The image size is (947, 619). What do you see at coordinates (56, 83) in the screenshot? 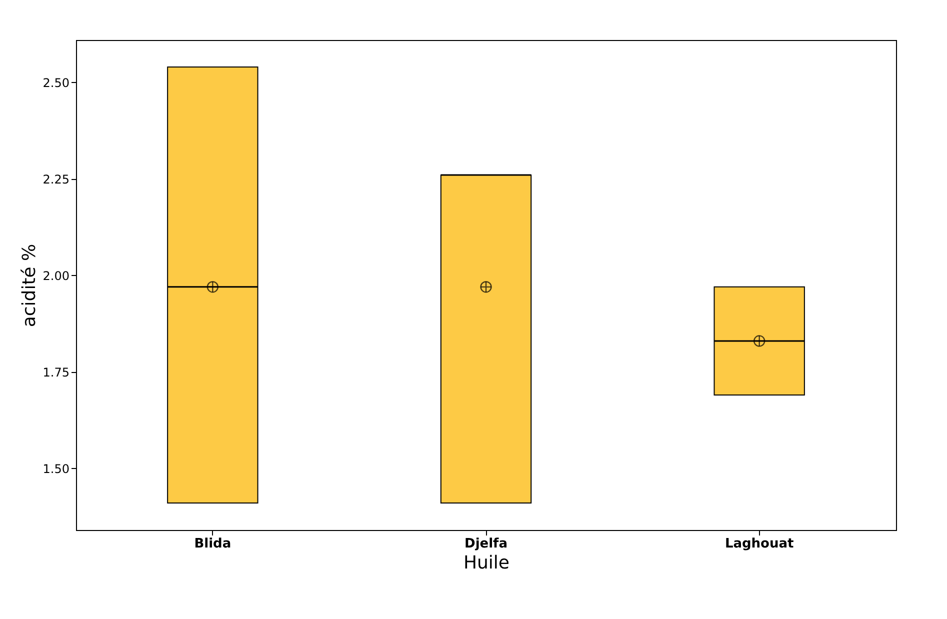
I see `y-tick-label: 2.50` at bounding box center [56, 83].